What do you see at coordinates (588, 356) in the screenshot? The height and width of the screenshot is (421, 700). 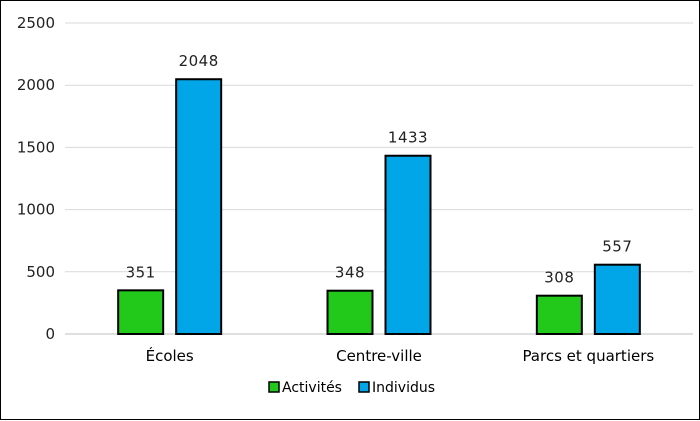 I see `category-label-2: Parcs et quartiers` at bounding box center [588, 356].